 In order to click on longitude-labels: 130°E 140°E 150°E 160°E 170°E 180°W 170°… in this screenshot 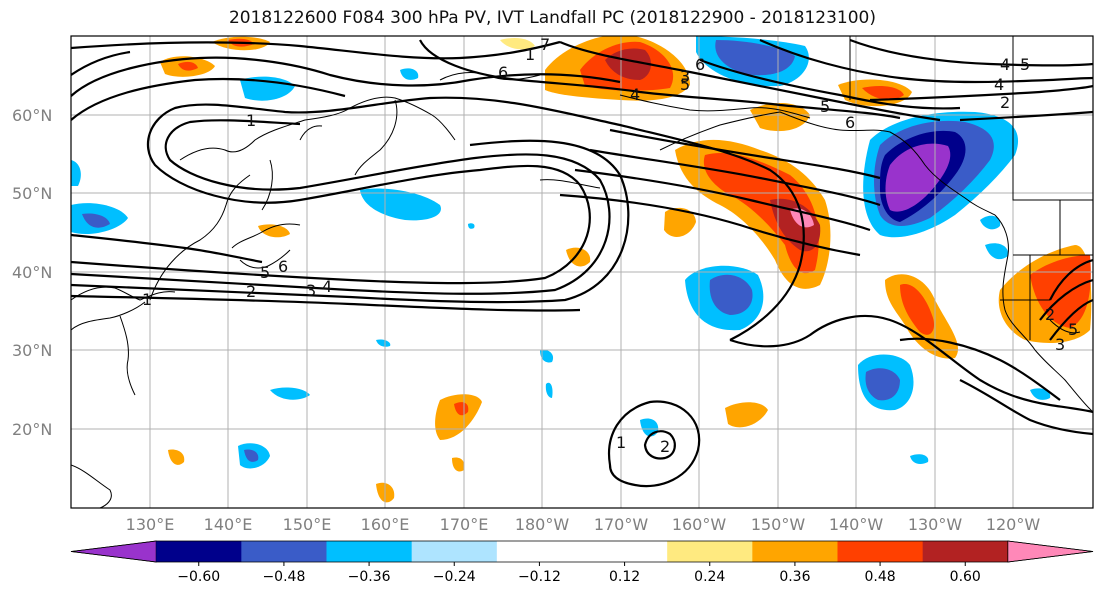, I will do `click(583, 524)`.